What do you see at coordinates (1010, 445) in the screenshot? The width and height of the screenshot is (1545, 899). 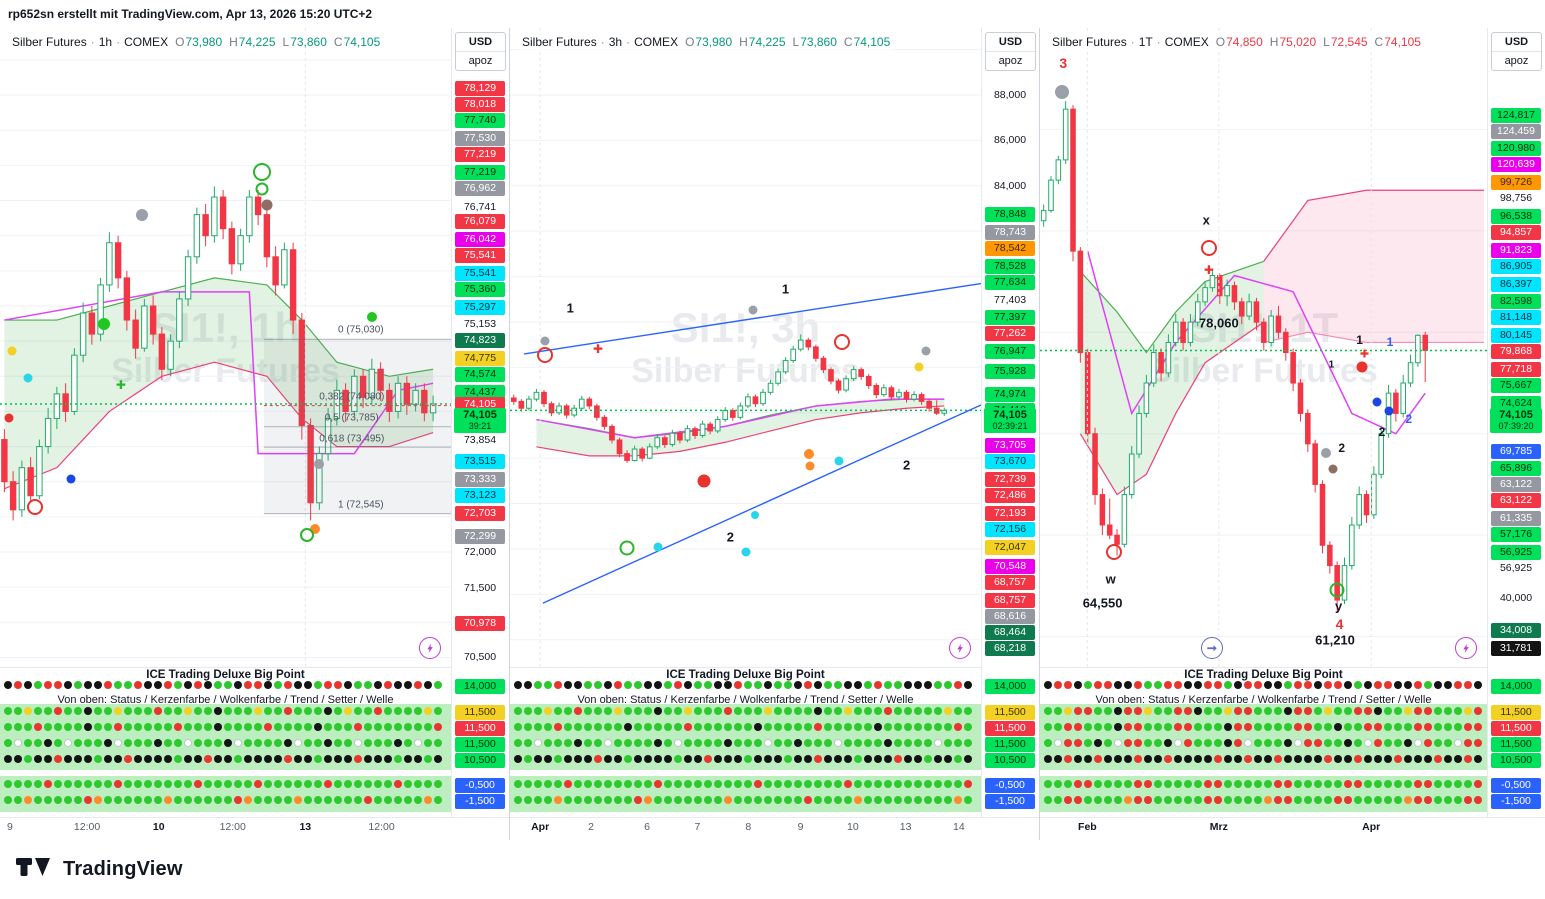 I see `price-scale-label: 73,705` at bounding box center [1010, 445].